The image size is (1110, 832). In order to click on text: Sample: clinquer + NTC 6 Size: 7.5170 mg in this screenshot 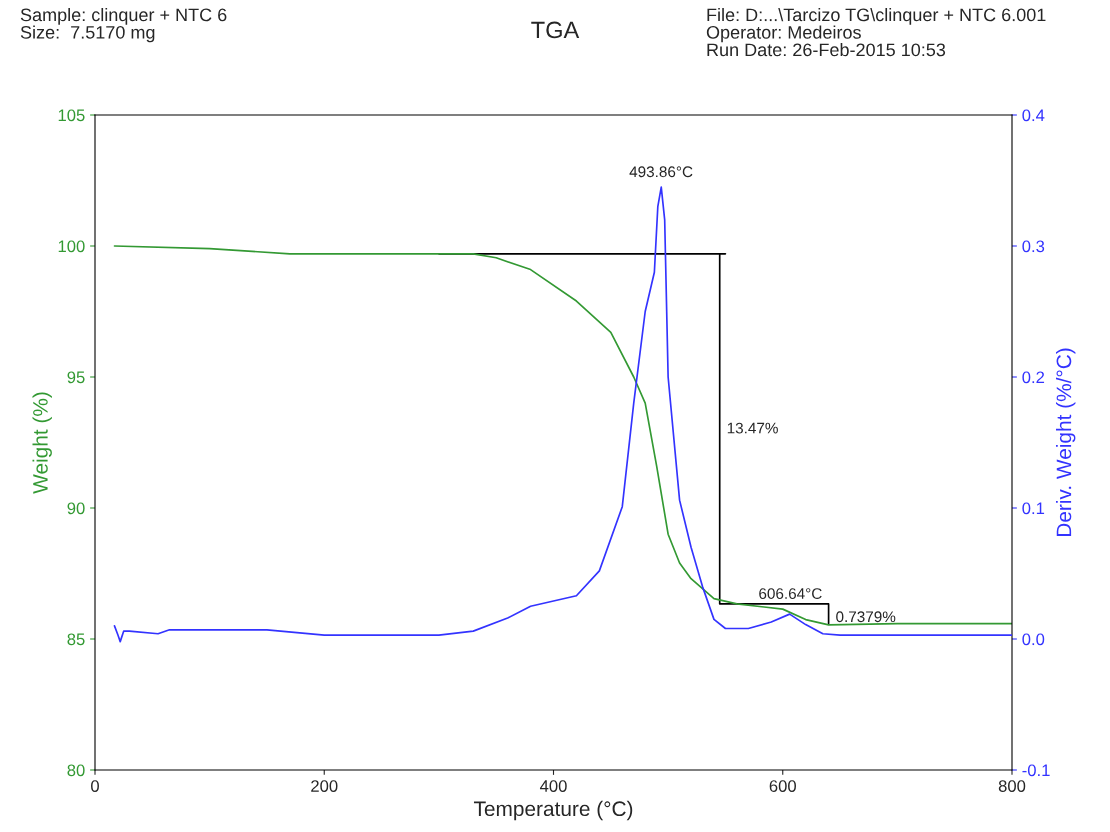, I will do `click(123, 25)`.